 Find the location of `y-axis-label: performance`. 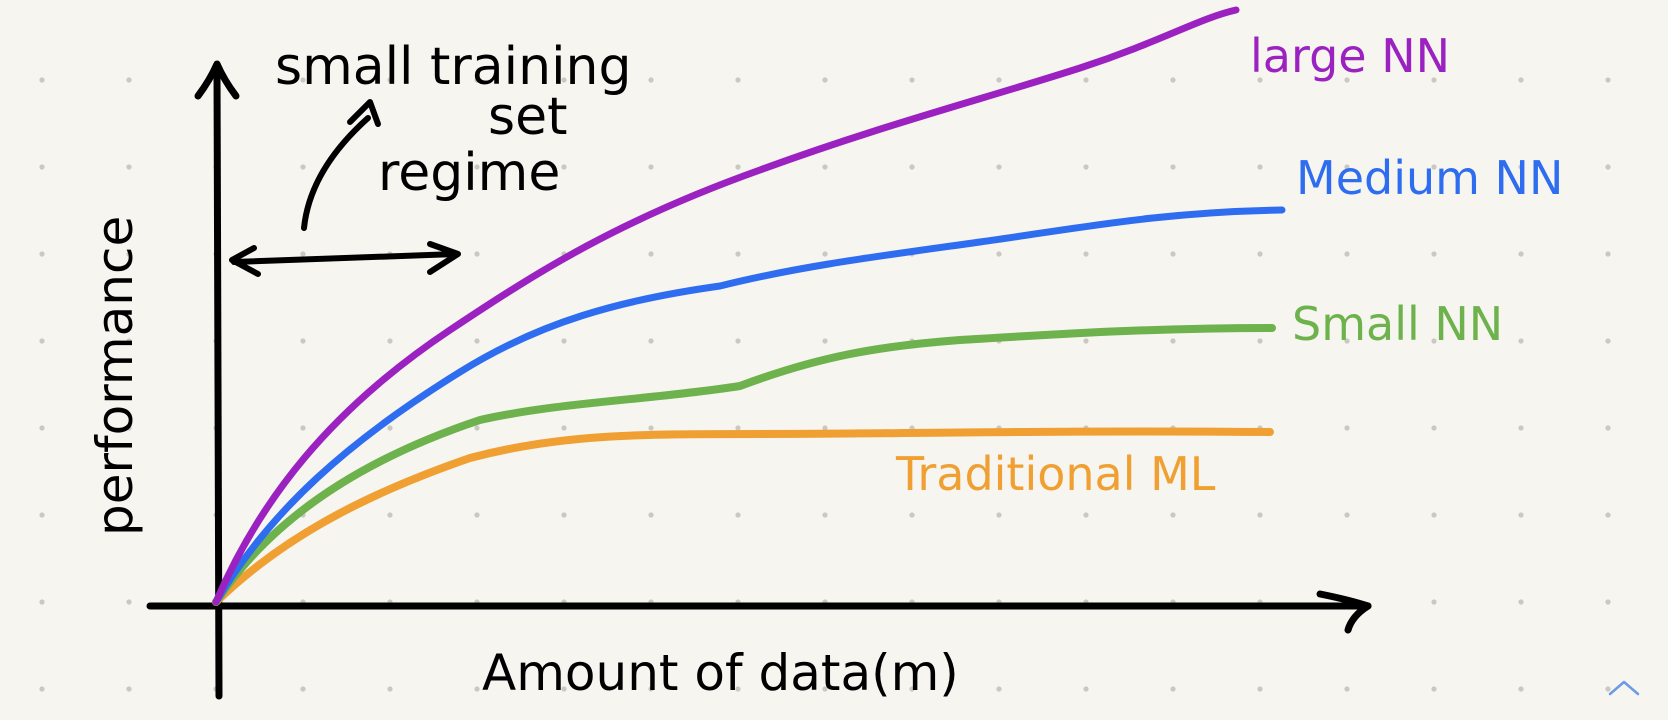

y-axis-label: performance is located at coordinates (115, 376).